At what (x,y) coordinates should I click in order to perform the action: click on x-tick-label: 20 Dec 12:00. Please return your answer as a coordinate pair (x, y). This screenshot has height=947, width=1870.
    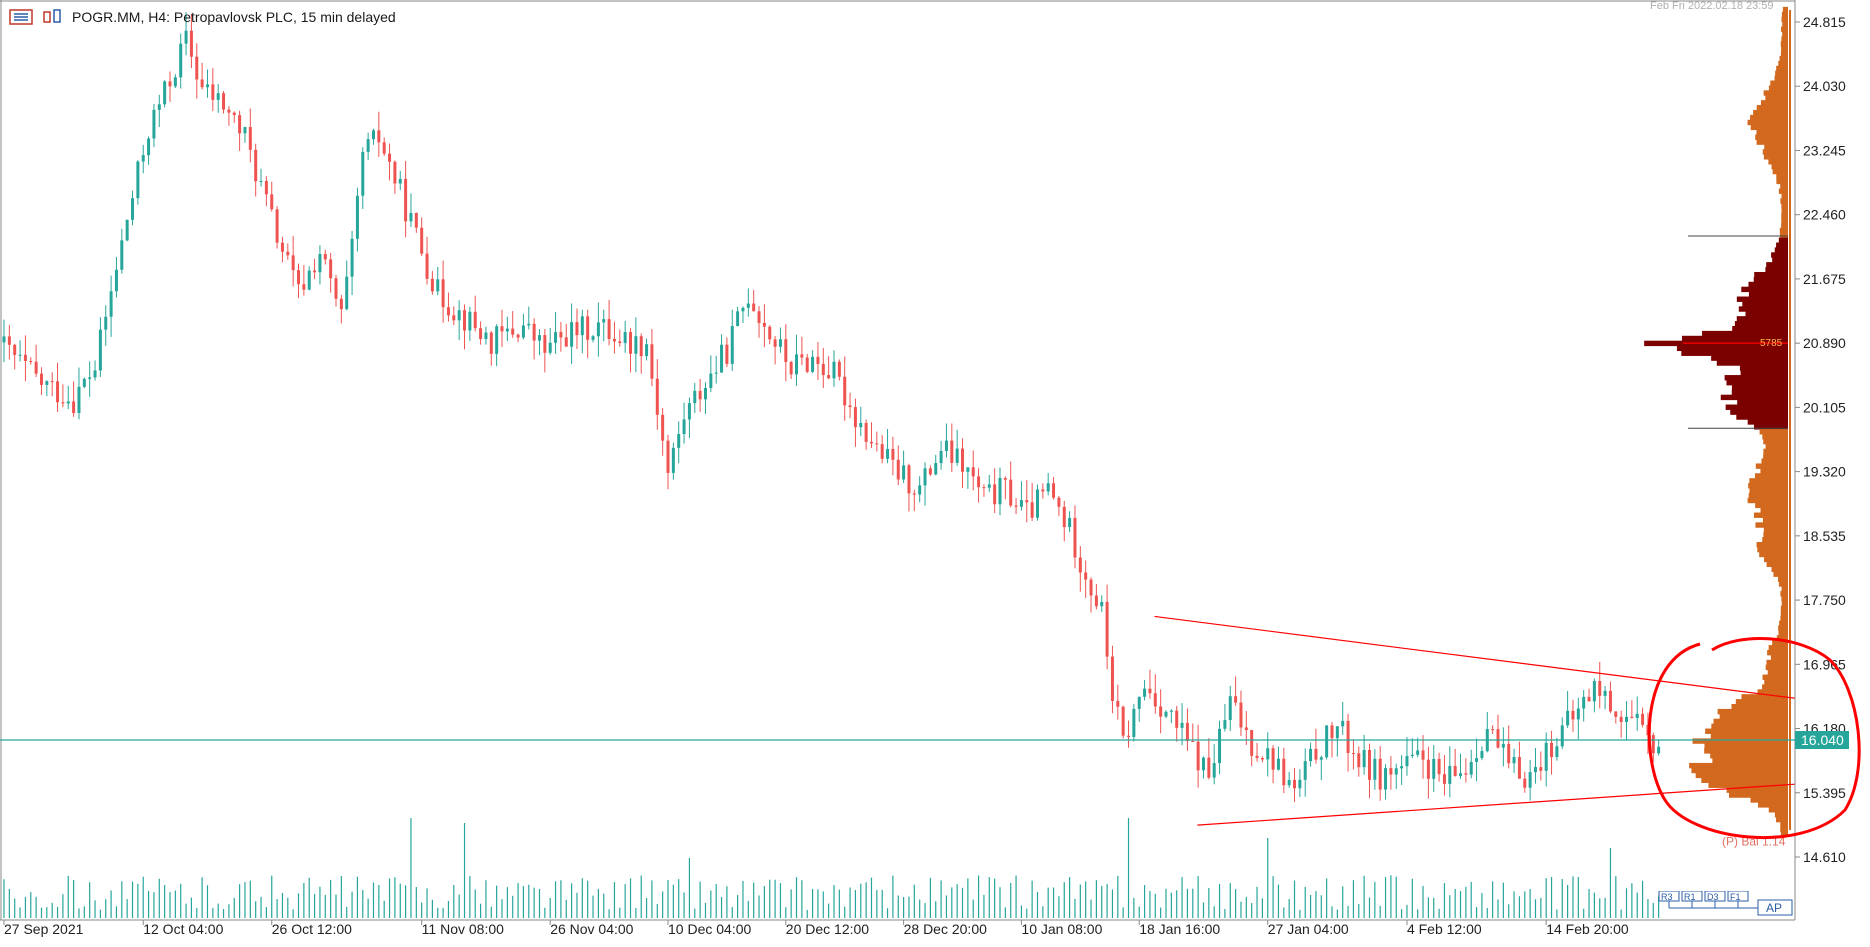
    Looking at the image, I should click on (827, 929).